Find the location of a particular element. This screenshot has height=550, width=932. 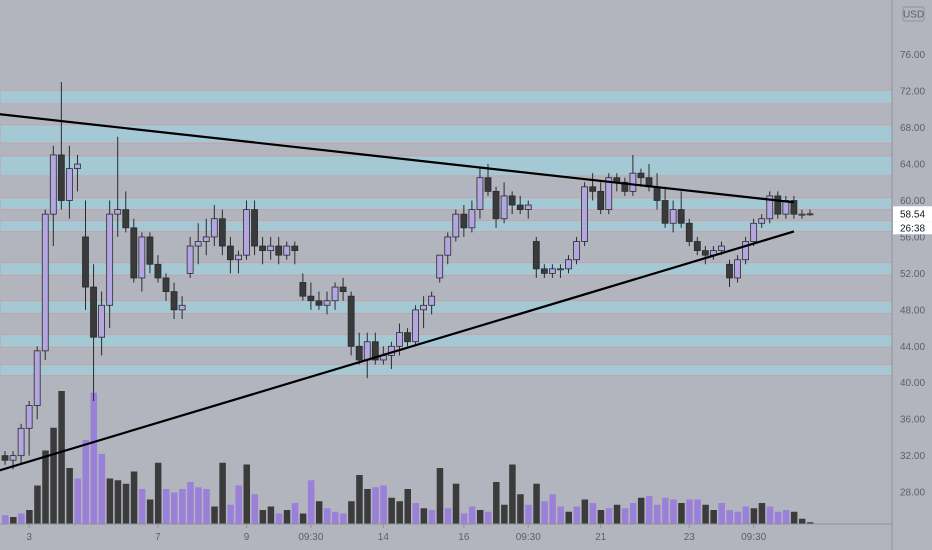

trendline is located at coordinates (397, 158).